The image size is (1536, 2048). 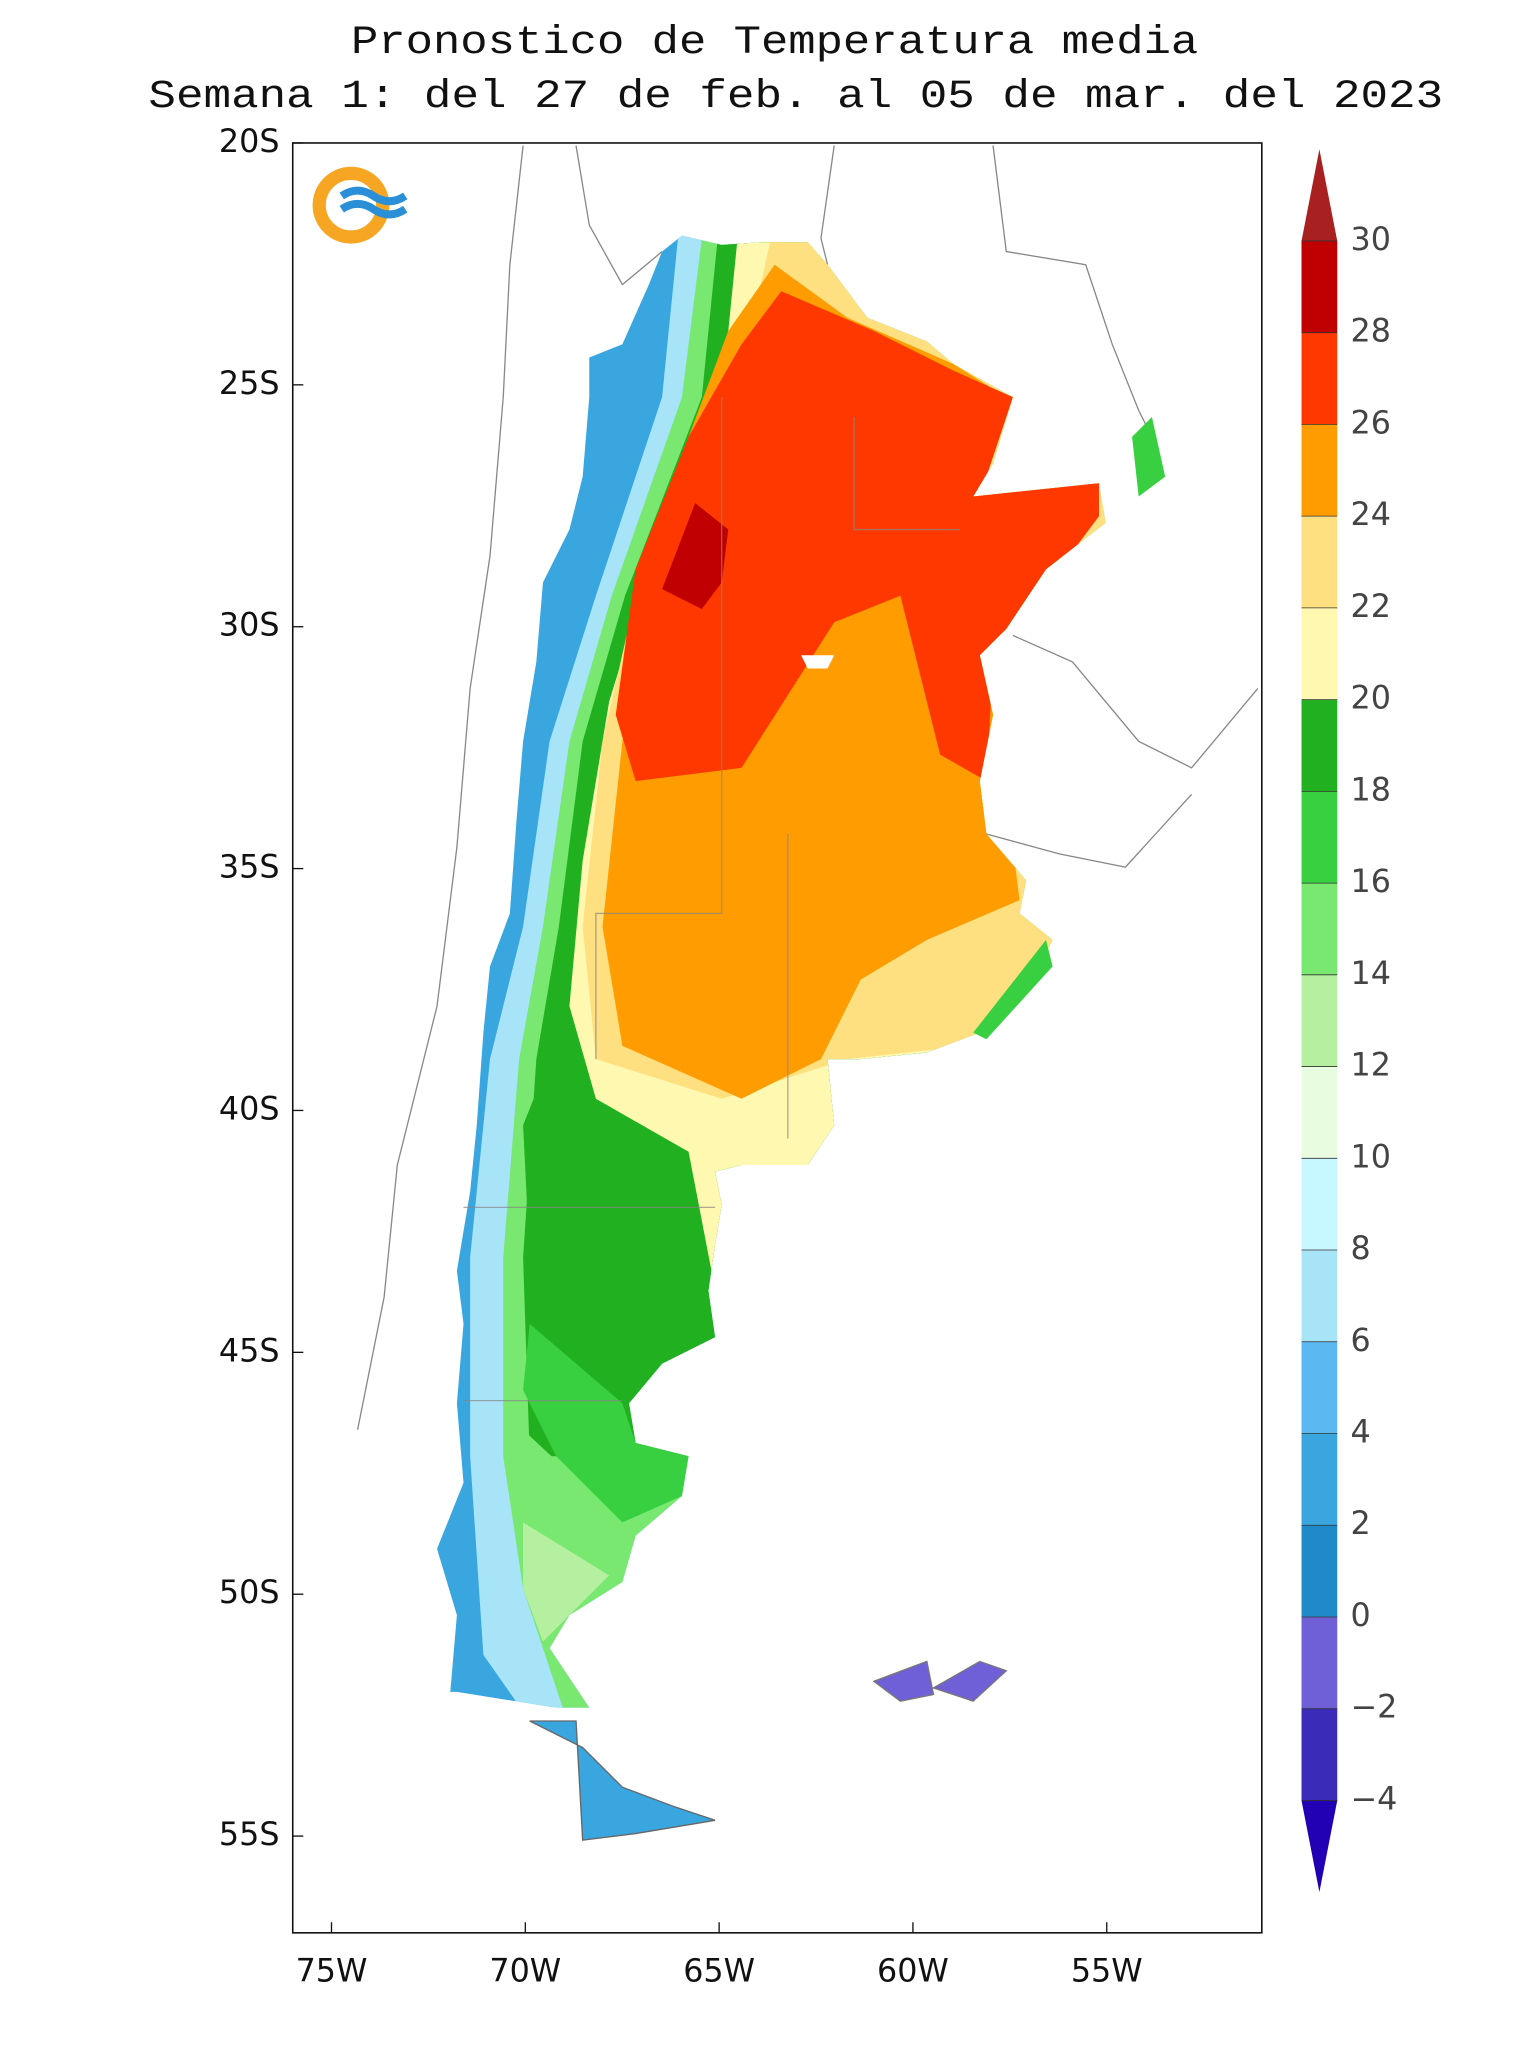 I want to click on lat-tick-label: 50S, so click(x=249, y=1593).